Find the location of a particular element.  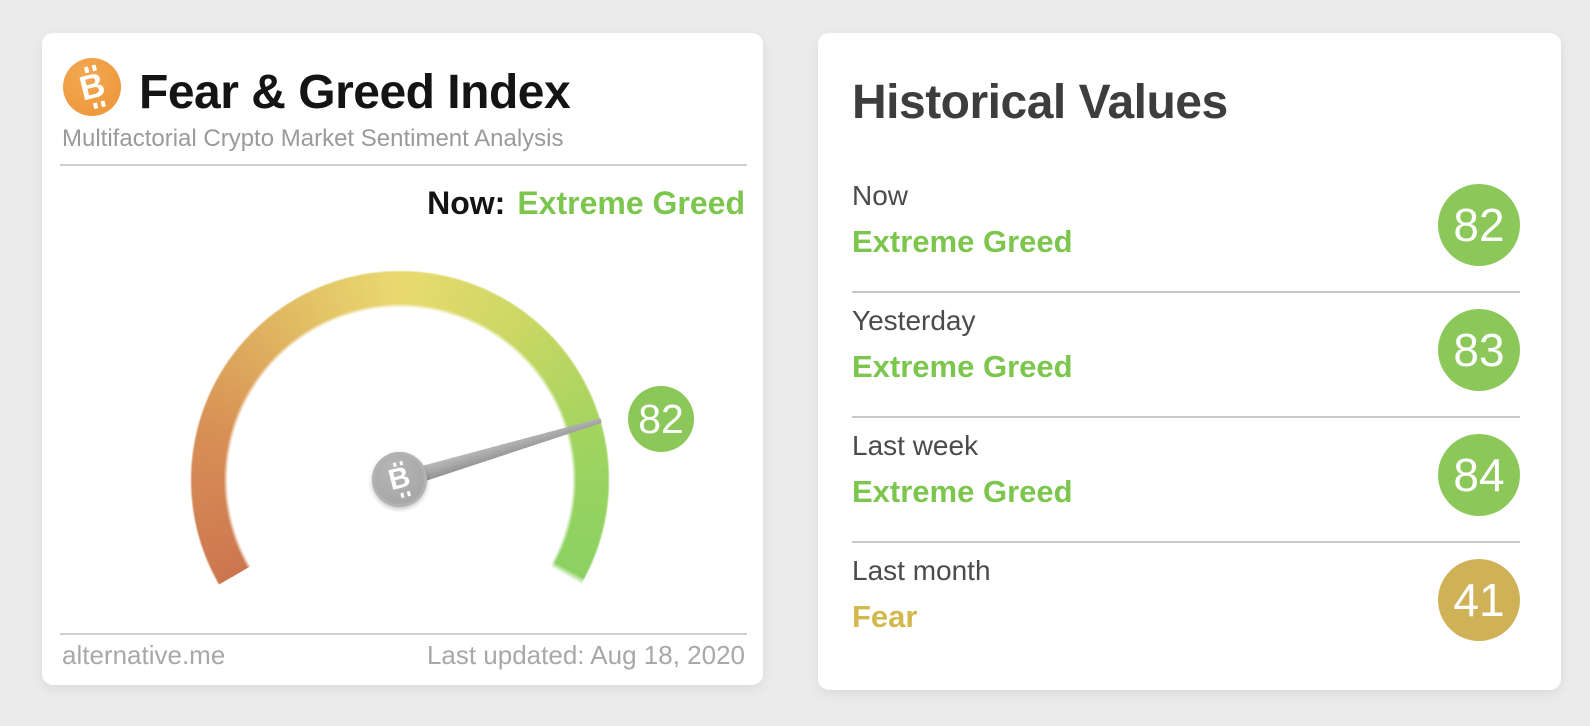

header-divider is located at coordinates (403, 165).